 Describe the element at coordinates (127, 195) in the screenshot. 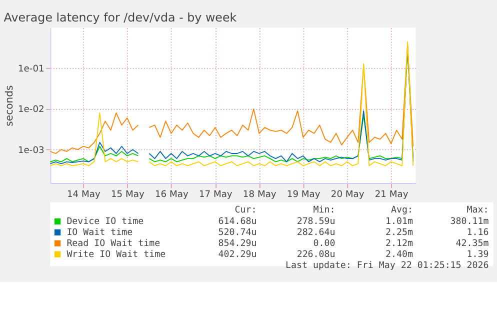

I see `x-tick-label: 15 May` at that location.